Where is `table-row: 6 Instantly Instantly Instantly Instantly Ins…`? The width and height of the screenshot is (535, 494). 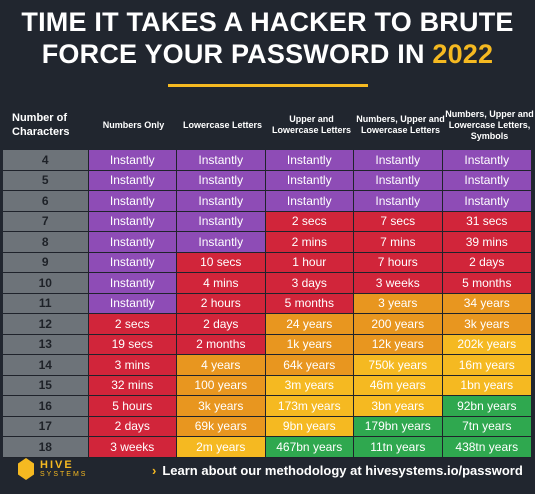 table-row: 6 Instantly Instantly Instantly Instantly Ins… is located at coordinates (267, 201).